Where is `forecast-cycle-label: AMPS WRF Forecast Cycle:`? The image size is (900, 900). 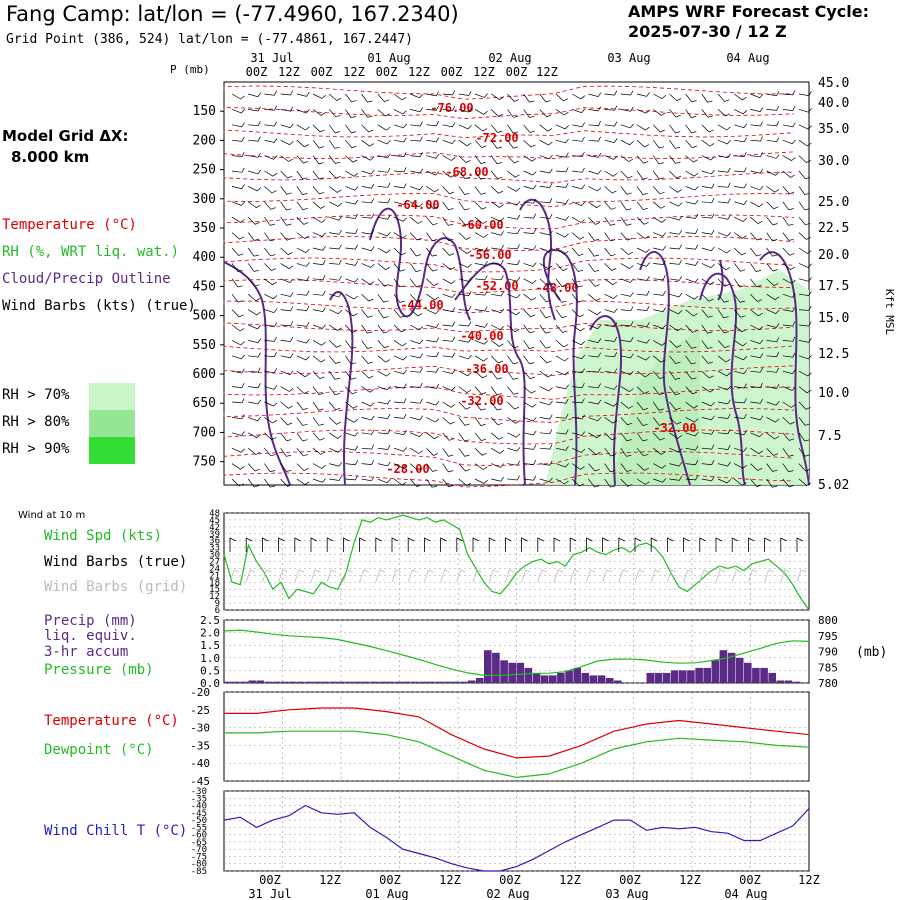
forecast-cycle-label: AMPS WRF Forecast Cycle: is located at coordinates (749, 11).